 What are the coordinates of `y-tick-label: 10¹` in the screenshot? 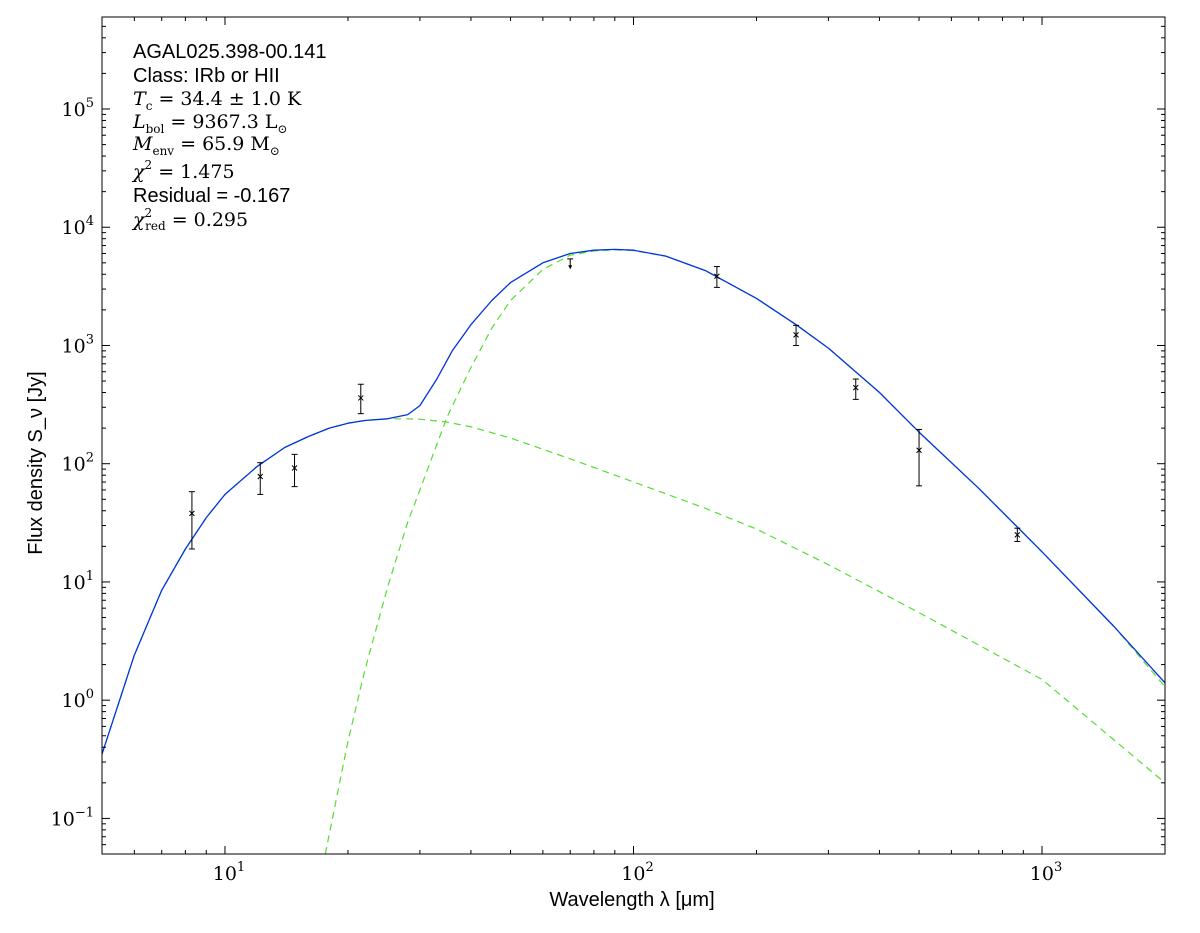 It's located at (78, 581).